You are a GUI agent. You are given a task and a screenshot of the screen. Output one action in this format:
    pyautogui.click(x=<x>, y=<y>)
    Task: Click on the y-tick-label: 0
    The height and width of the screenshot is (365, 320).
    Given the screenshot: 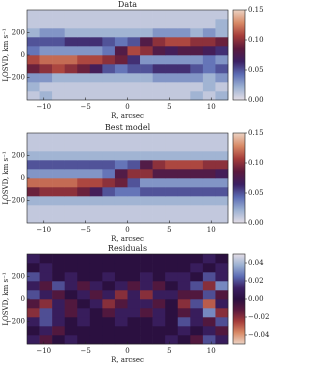 What is the action you would take?
    pyautogui.click(x=23, y=55)
    